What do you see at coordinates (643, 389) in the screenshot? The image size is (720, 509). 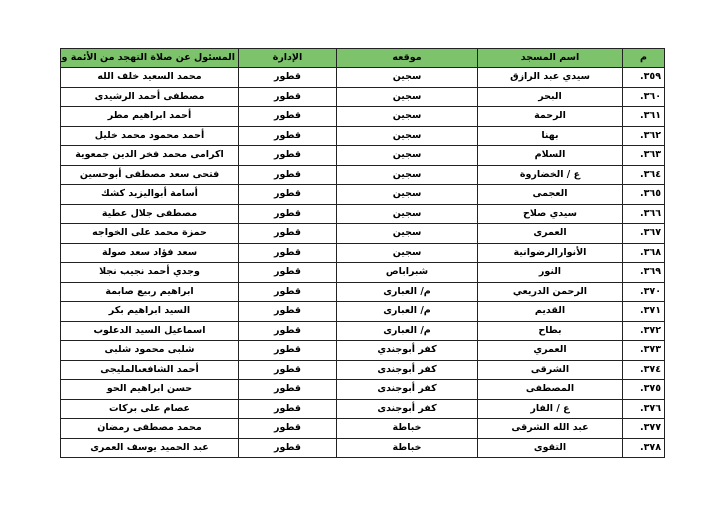 I see `table-cell: ٣٧٥.` at bounding box center [643, 389].